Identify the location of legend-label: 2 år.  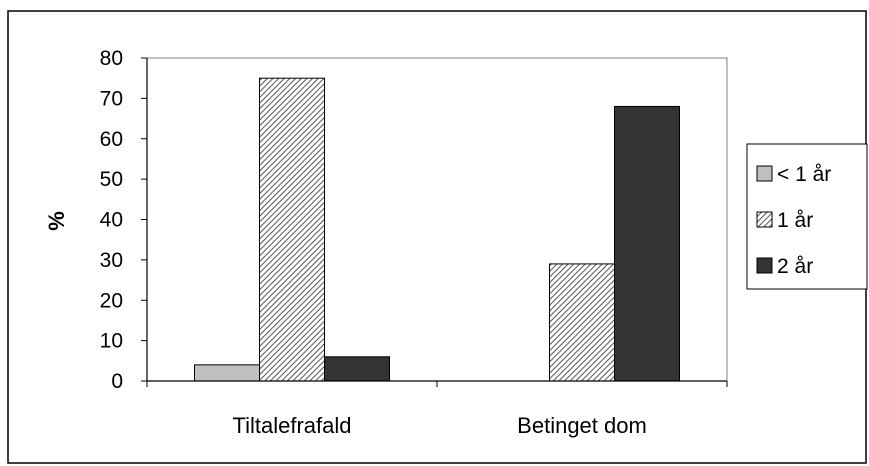
(795, 266).